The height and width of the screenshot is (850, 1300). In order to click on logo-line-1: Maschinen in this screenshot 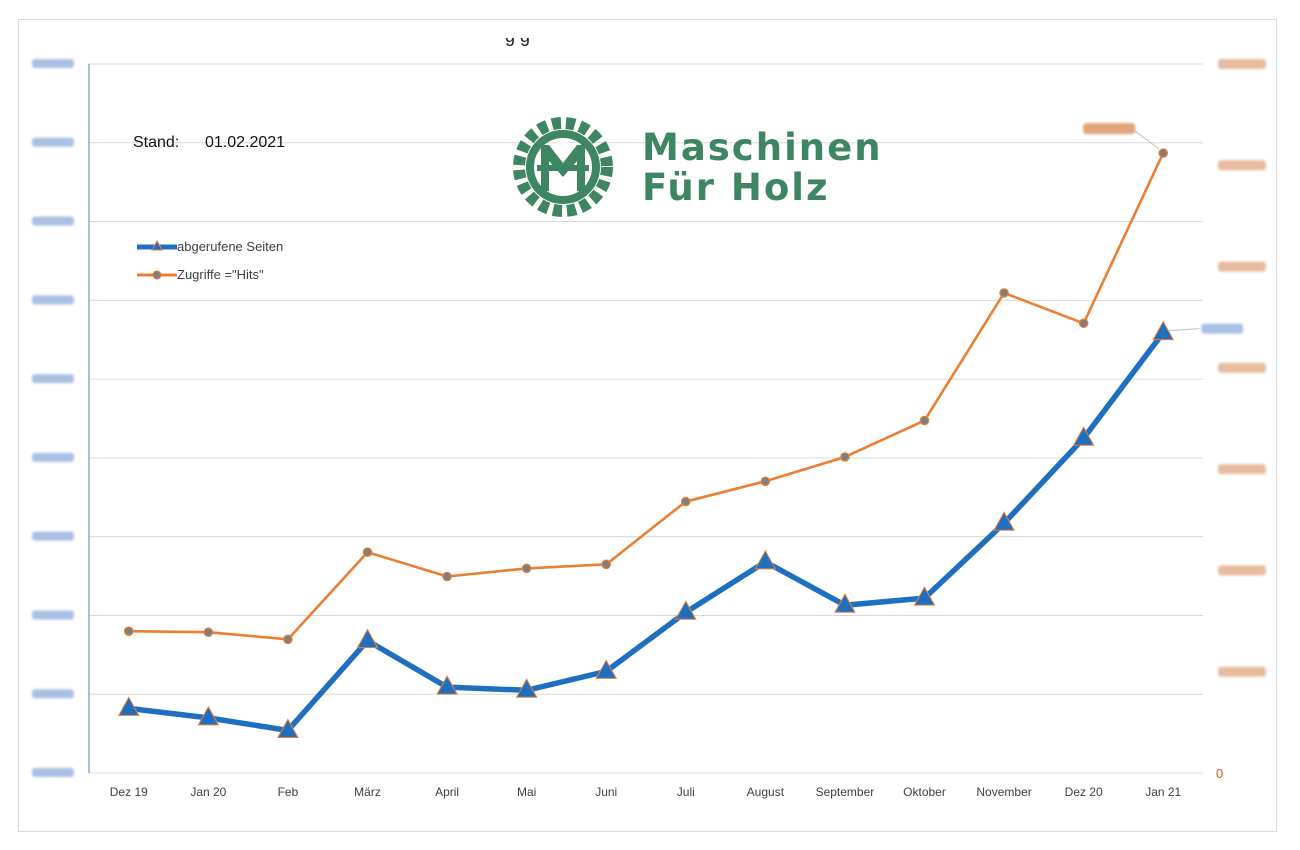, I will do `click(762, 147)`.